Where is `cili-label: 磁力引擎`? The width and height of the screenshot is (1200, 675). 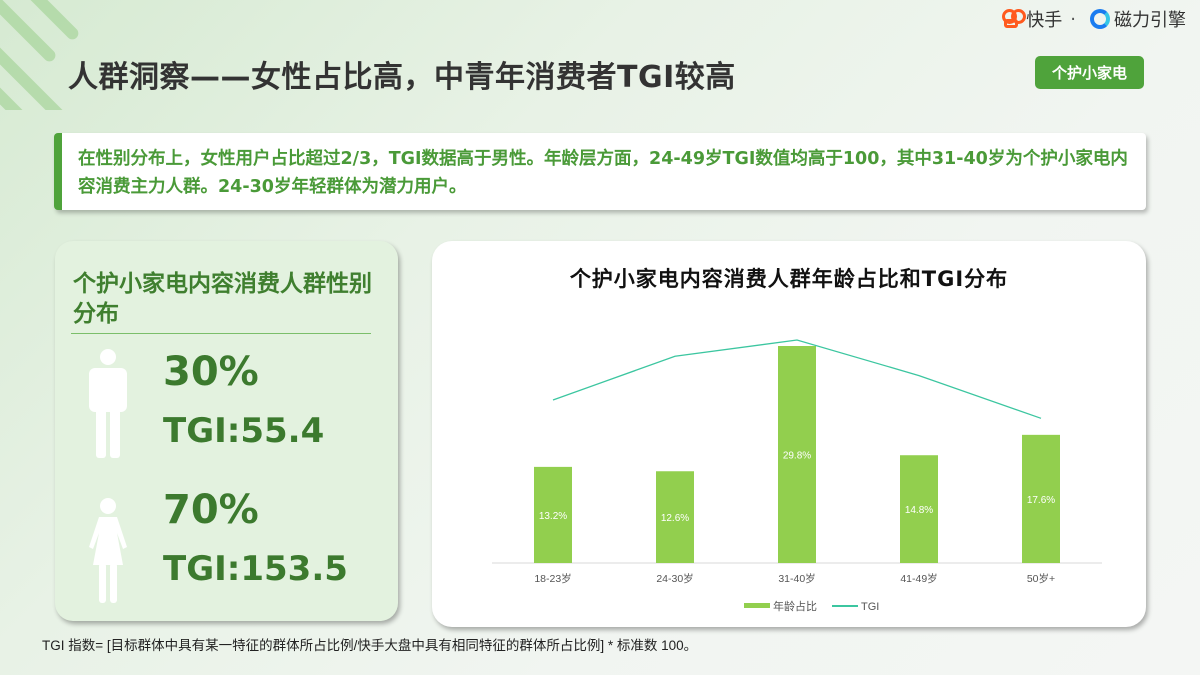 cili-label: 磁力引擎 is located at coordinates (1150, 20).